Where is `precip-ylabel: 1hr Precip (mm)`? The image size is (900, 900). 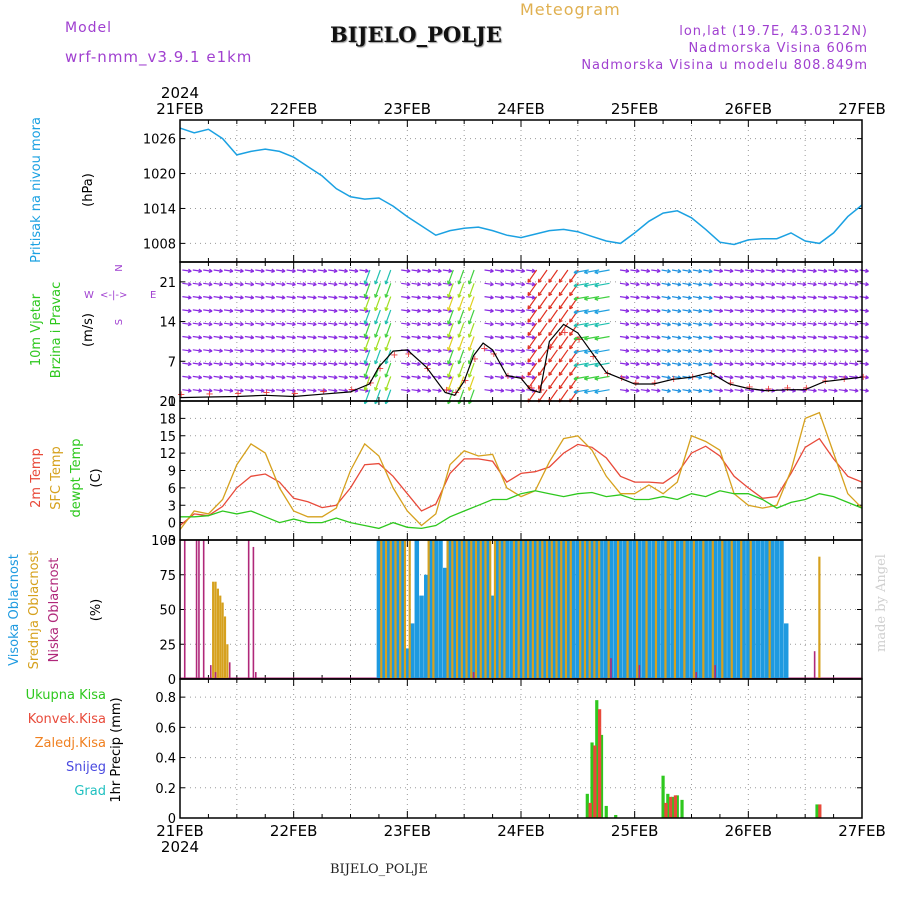
precip-ylabel: 1hr Precip (mm) is located at coordinates (116, 749).